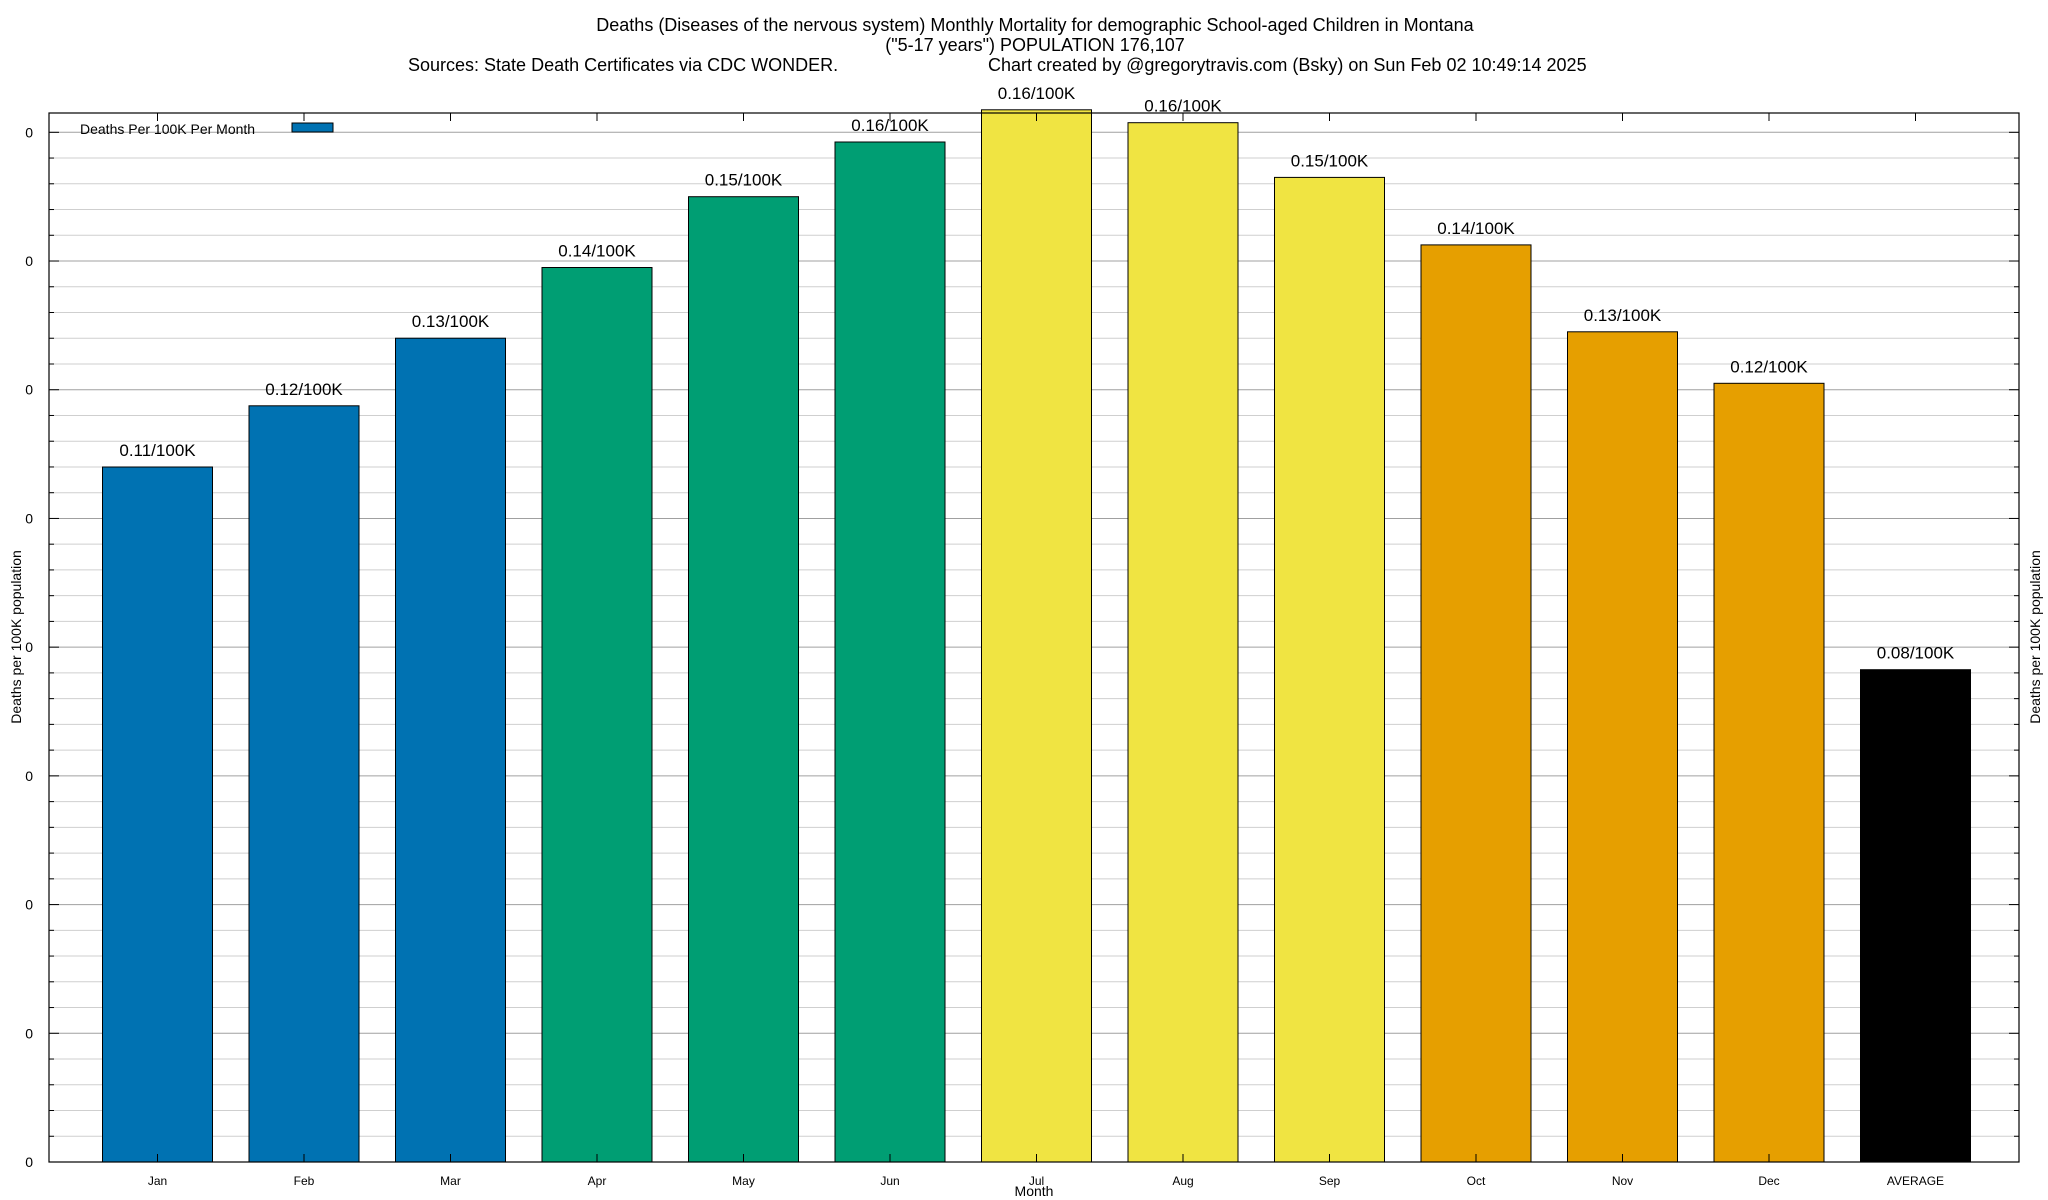 The width and height of the screenshot is (2048, 1200). I want to click on x-tick-label: Jul, so click(1036, 1181).